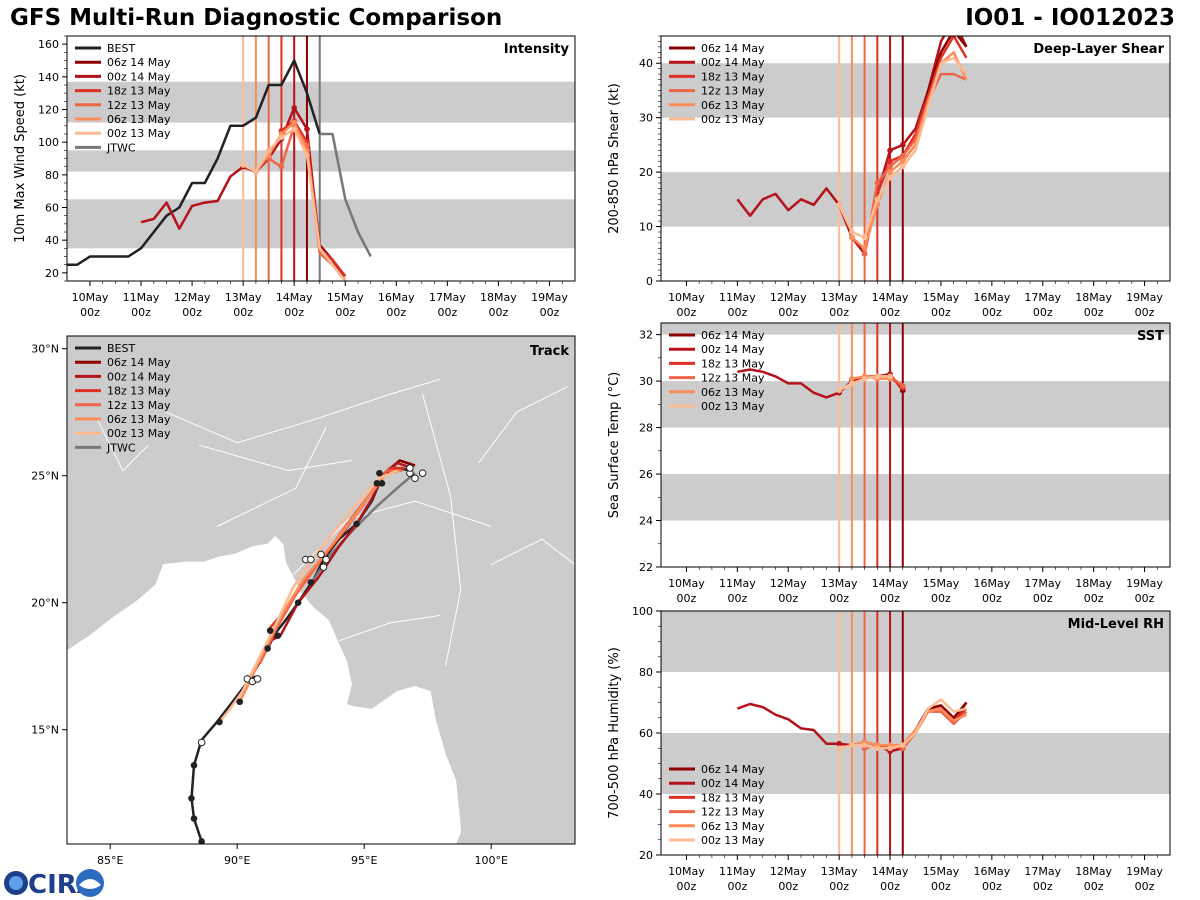 The image size is (1200, 900). I want to click on x-tick-label: 18May, so click(1093, 297).